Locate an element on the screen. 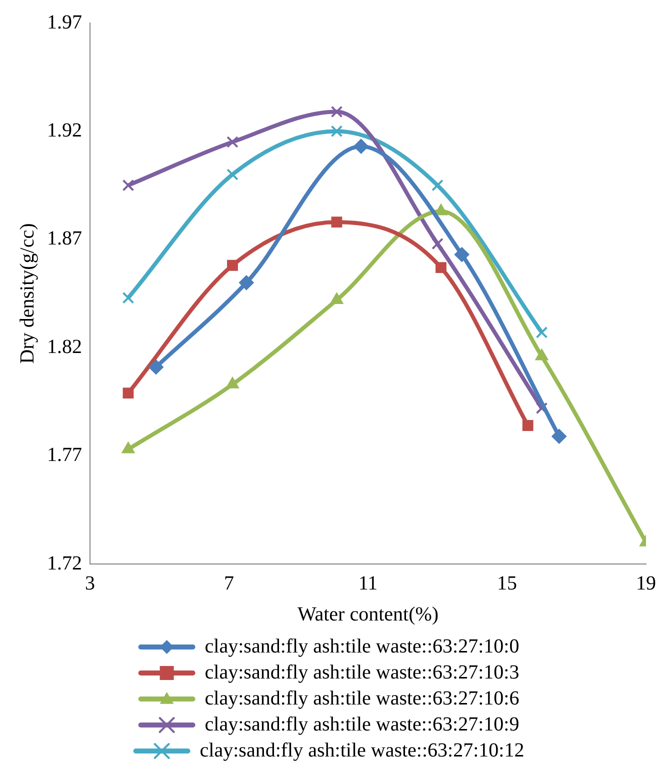  legend-label: clay:sand:fly ash:tile waste::63:27:10:3 is located at coordinates (362, 672).